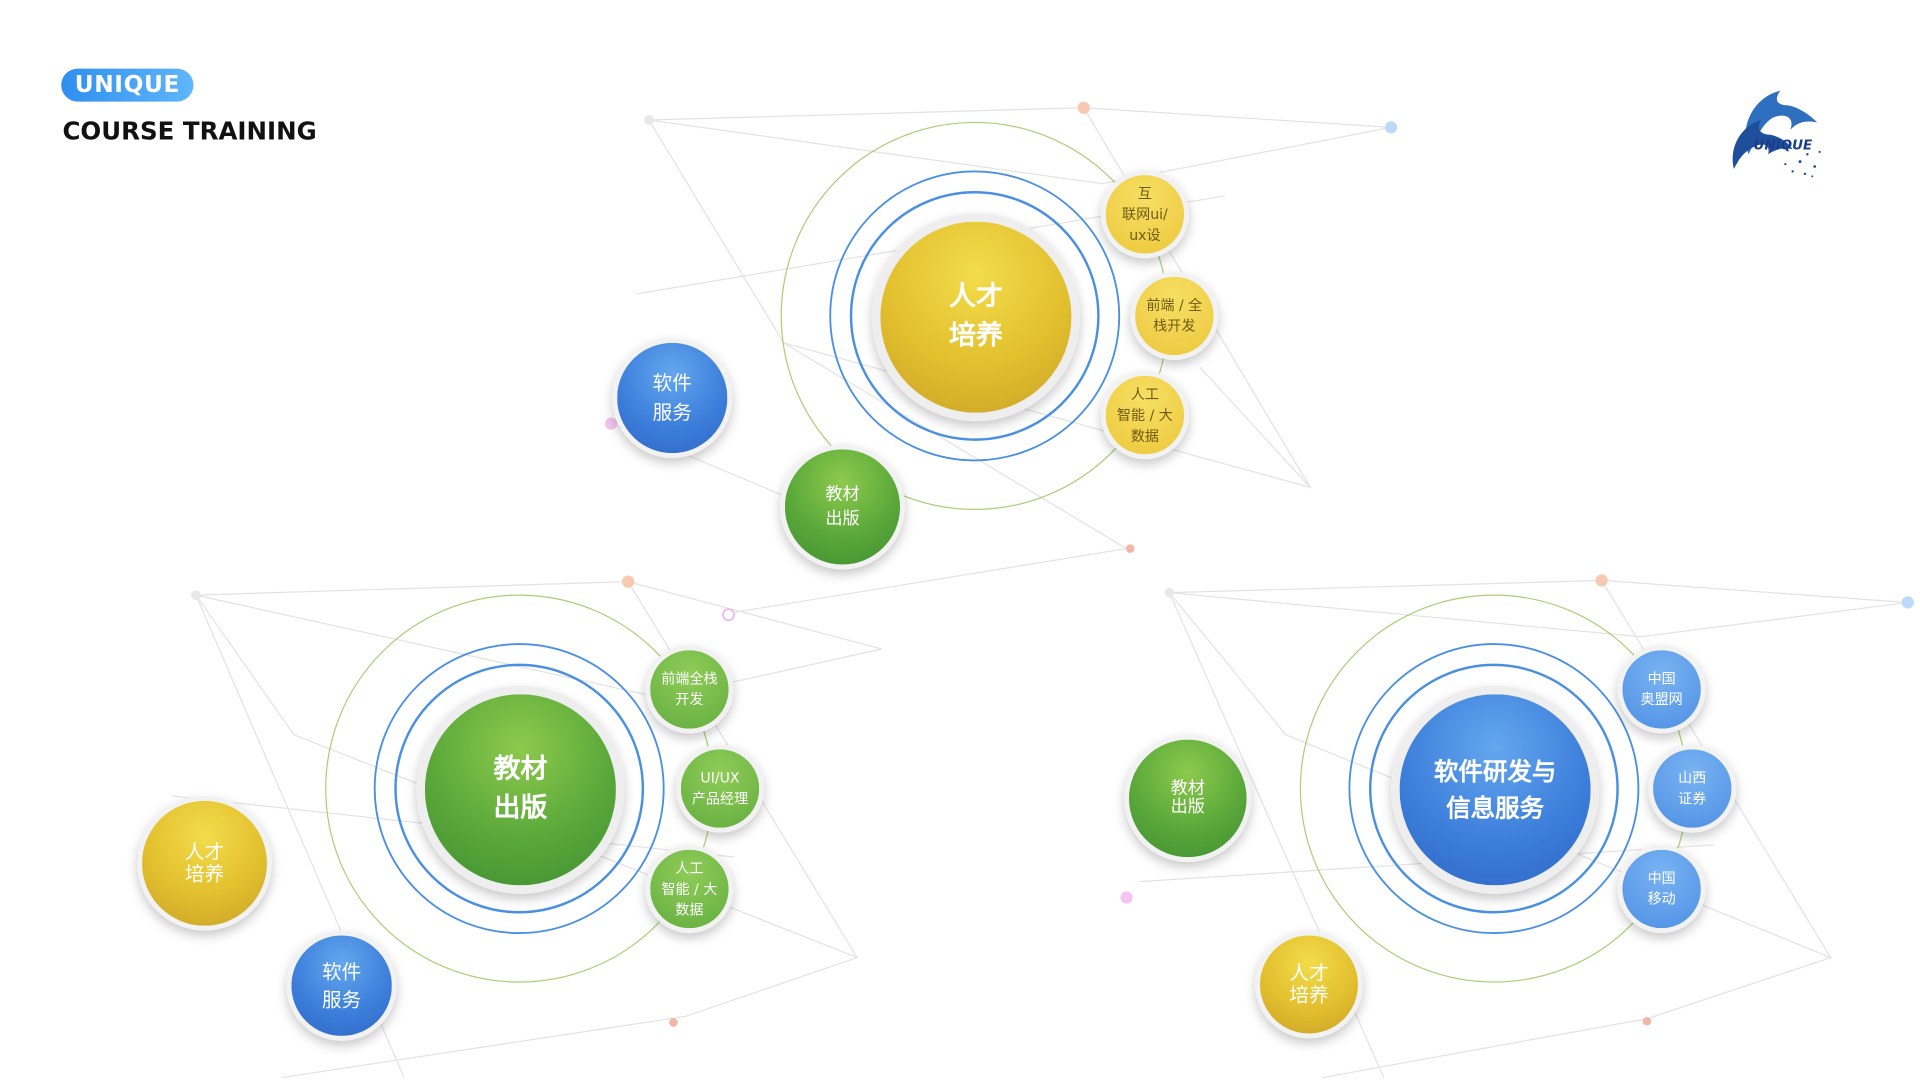 The height and width of the screenshot is (1080, 1920). Describe the element at coordinates (127, 85) in the screenshot. I see `unique-badge: UNIQUE` at that location.